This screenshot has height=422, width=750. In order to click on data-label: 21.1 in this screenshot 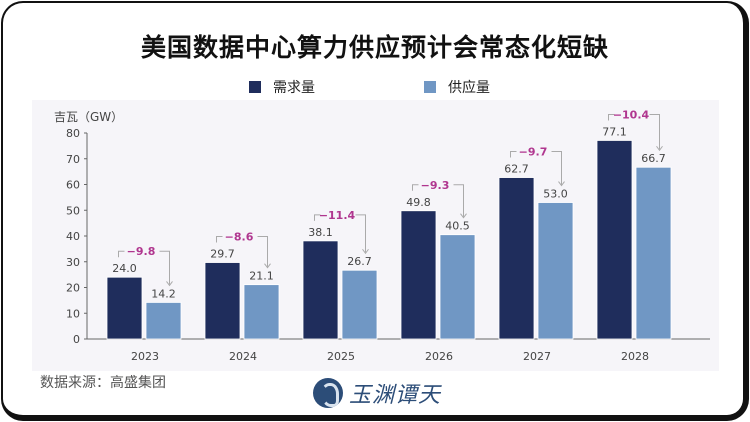, I will do `click(261, 276)`.